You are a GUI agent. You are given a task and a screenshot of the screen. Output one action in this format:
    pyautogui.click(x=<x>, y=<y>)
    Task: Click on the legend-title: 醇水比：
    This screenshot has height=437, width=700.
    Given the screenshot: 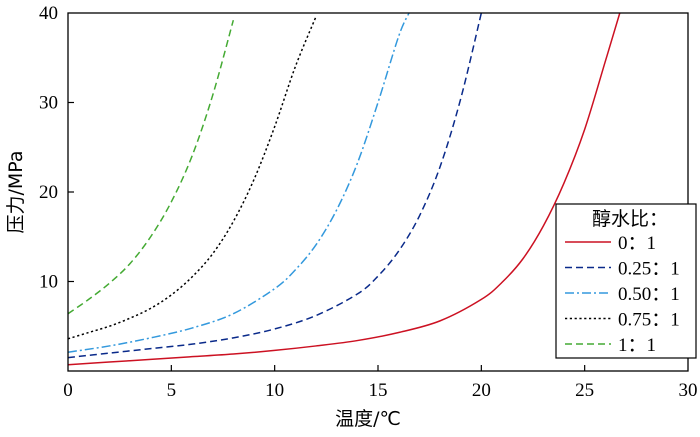 What is the action you would take?
    pyautogui.click(x=630, y=219)
    